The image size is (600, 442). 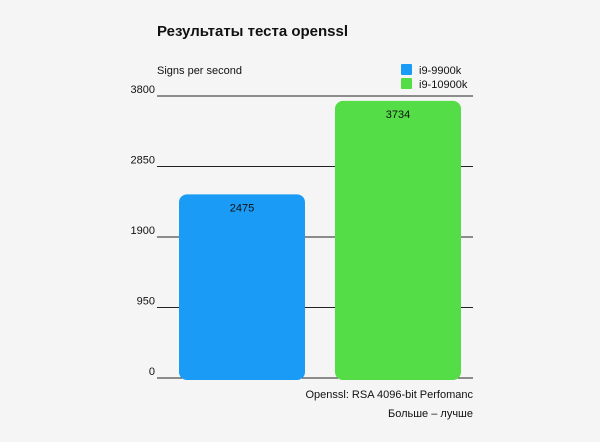 What do you see at coordinates (320, 161) in the screenshot?
I see `data-labels: 2475 3734` at bounding box center [320, 161].